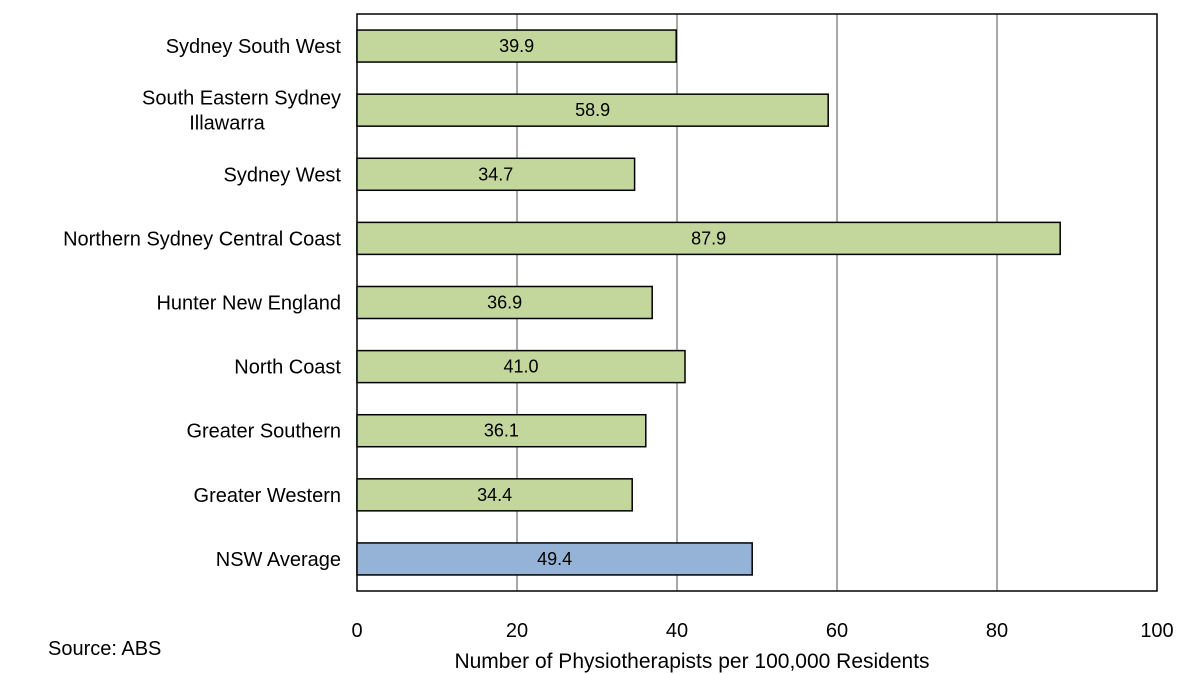 This screenshot has height=674, width=1189. What do you see at coordinates (495, 174) in the screenshot?
I see `data-label: 34.7` at bounding box center [495, 174].